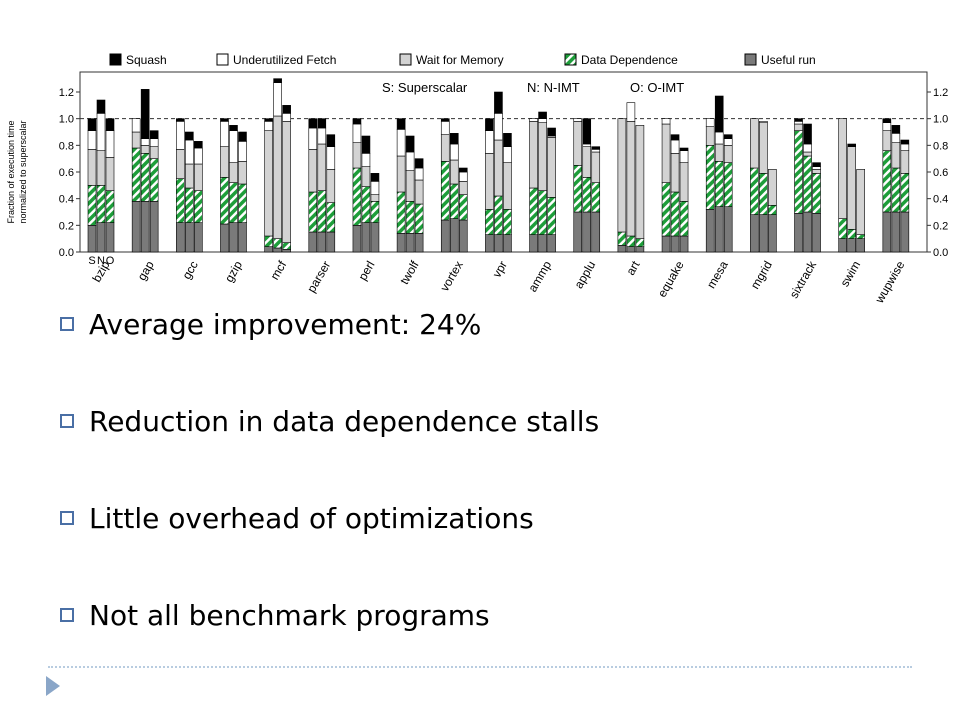 Image resolution: width=960 pixels, height=720 pixels. Describe the element at coordinates (500, 324) in the screenshot. I see `bullet-item: Average improvement: 24%` at that location.